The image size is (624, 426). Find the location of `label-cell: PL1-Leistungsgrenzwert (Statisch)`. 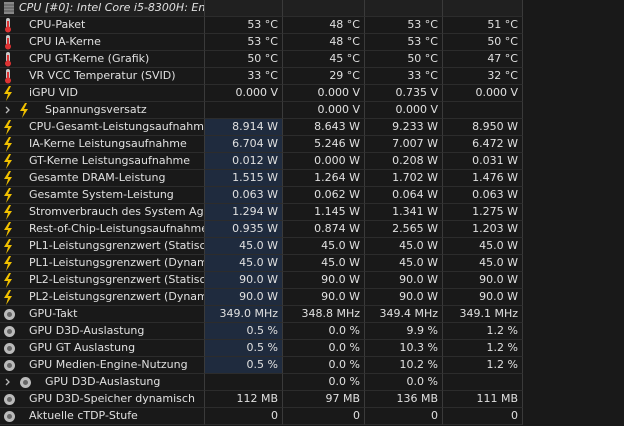

label-cell: PL1-Leistungsgrenzwert (Statisch) is located at coordinates (102, 246).